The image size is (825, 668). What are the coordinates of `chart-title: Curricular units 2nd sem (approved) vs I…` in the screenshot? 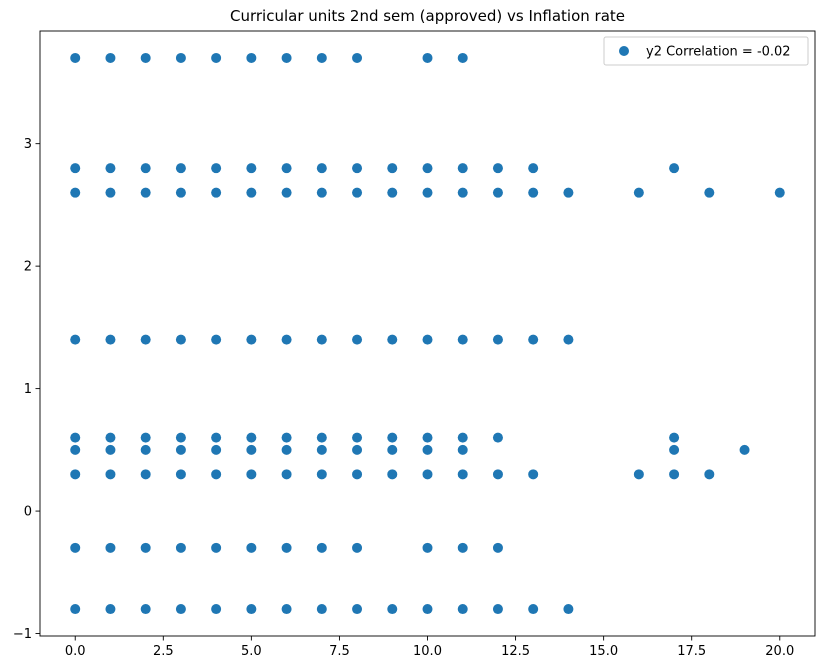 It's located at (427, 16).